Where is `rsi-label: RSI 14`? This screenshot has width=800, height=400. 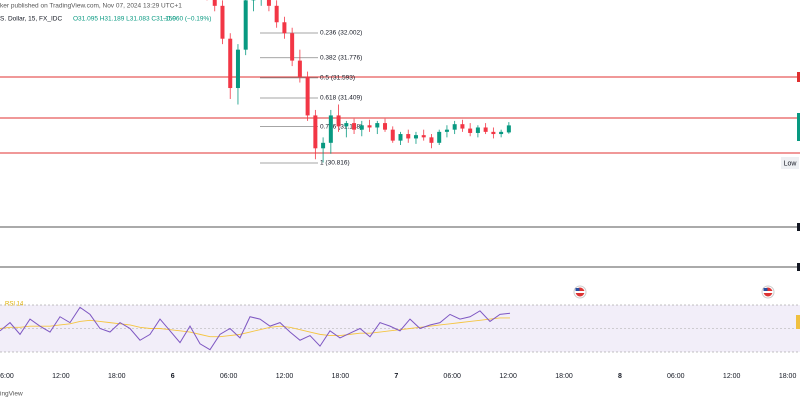 rsi-label: RSI 14 is located at coordinates (14, 305).